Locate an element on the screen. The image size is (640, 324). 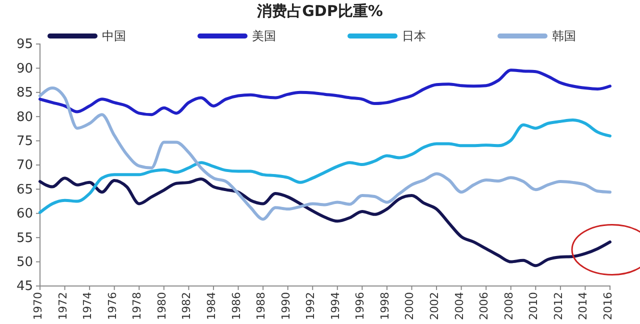
x-tick-label: 1988 is located at coordinates (261, 306).